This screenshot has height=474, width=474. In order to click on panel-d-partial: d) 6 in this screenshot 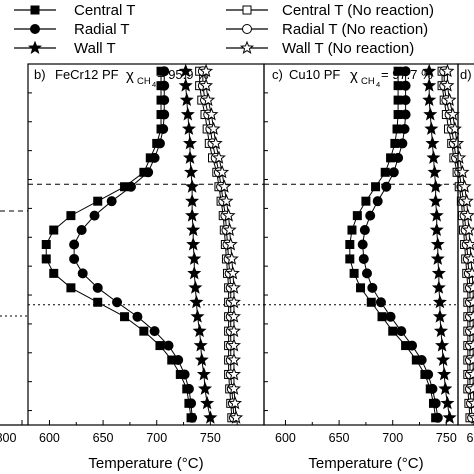, I will do `click(465, 254)`.